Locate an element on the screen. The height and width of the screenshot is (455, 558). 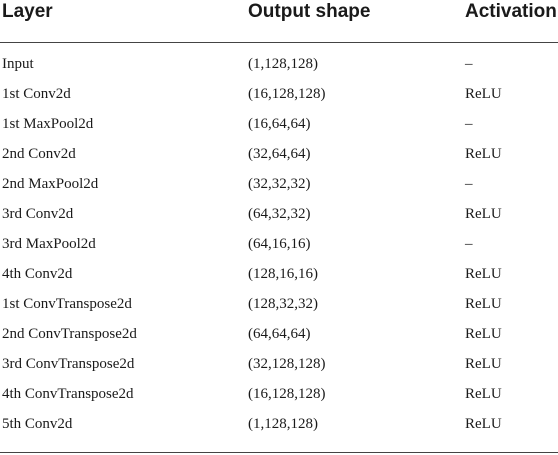
layer-cell: 3rd Conv2d is located at coordinates (38, 214).